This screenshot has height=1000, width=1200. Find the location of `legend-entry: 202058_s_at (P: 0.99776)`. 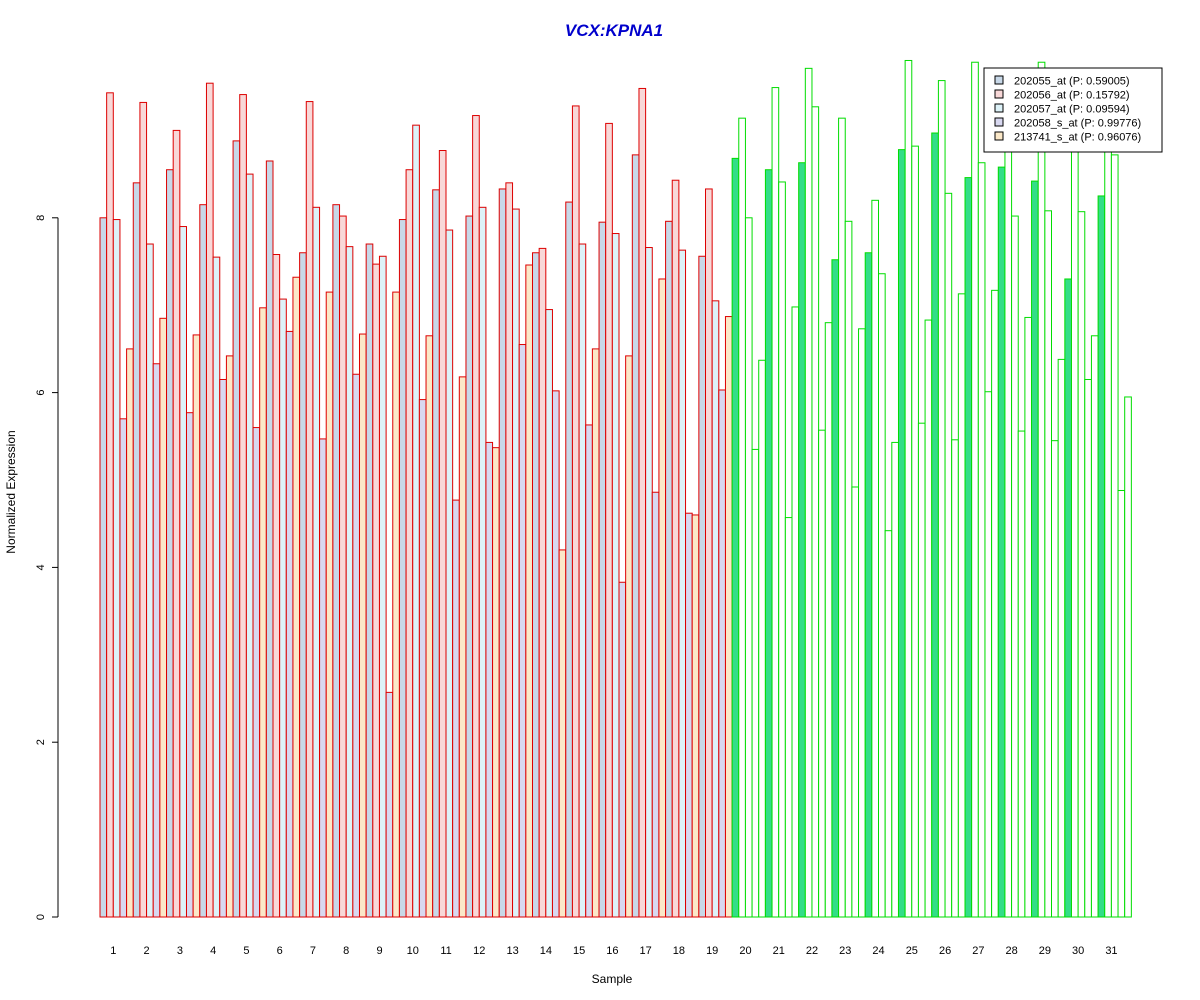

legend-entry: 202058_s_at (P: 0.99776) is located at coordinates (1077, 124).